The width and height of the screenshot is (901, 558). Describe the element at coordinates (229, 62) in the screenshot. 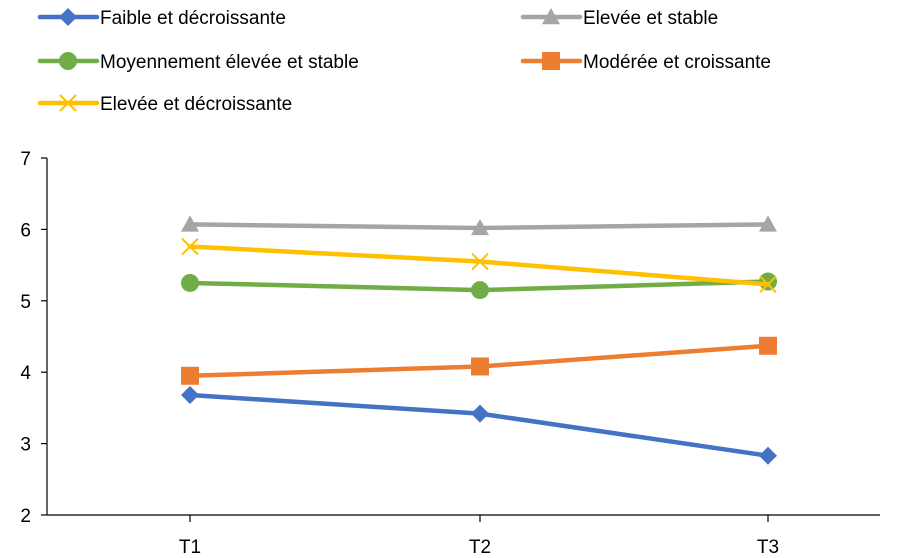

I see `legend-label: Moyennement élevée et stable` at that location.